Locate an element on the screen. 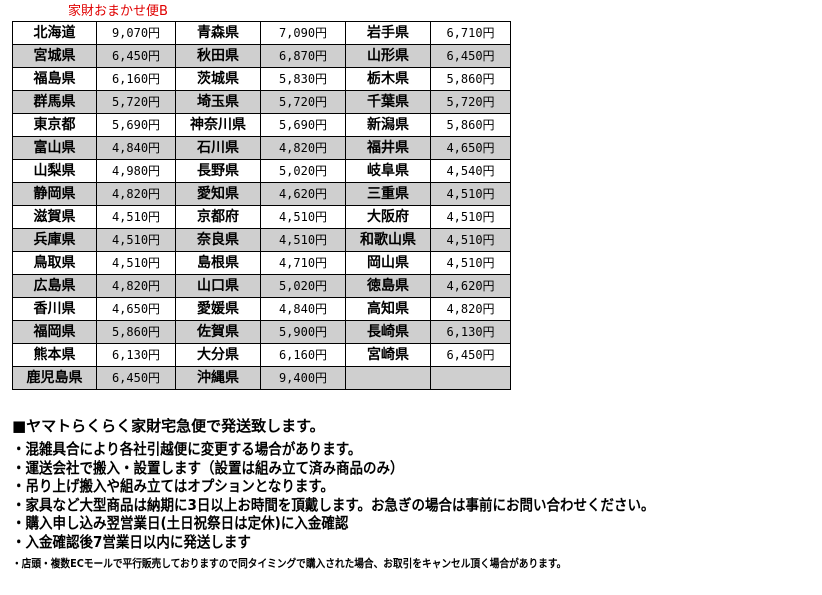 This screenshot has width=822, height=595. prefecture-cell: 東京都 is located at coordinates (54, 125).